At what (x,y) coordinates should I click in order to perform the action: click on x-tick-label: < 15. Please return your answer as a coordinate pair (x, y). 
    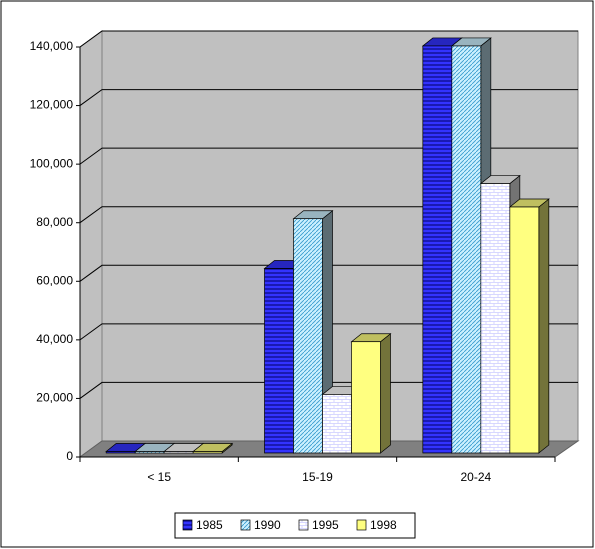
    Looking at the image, I should click on (159, 477).